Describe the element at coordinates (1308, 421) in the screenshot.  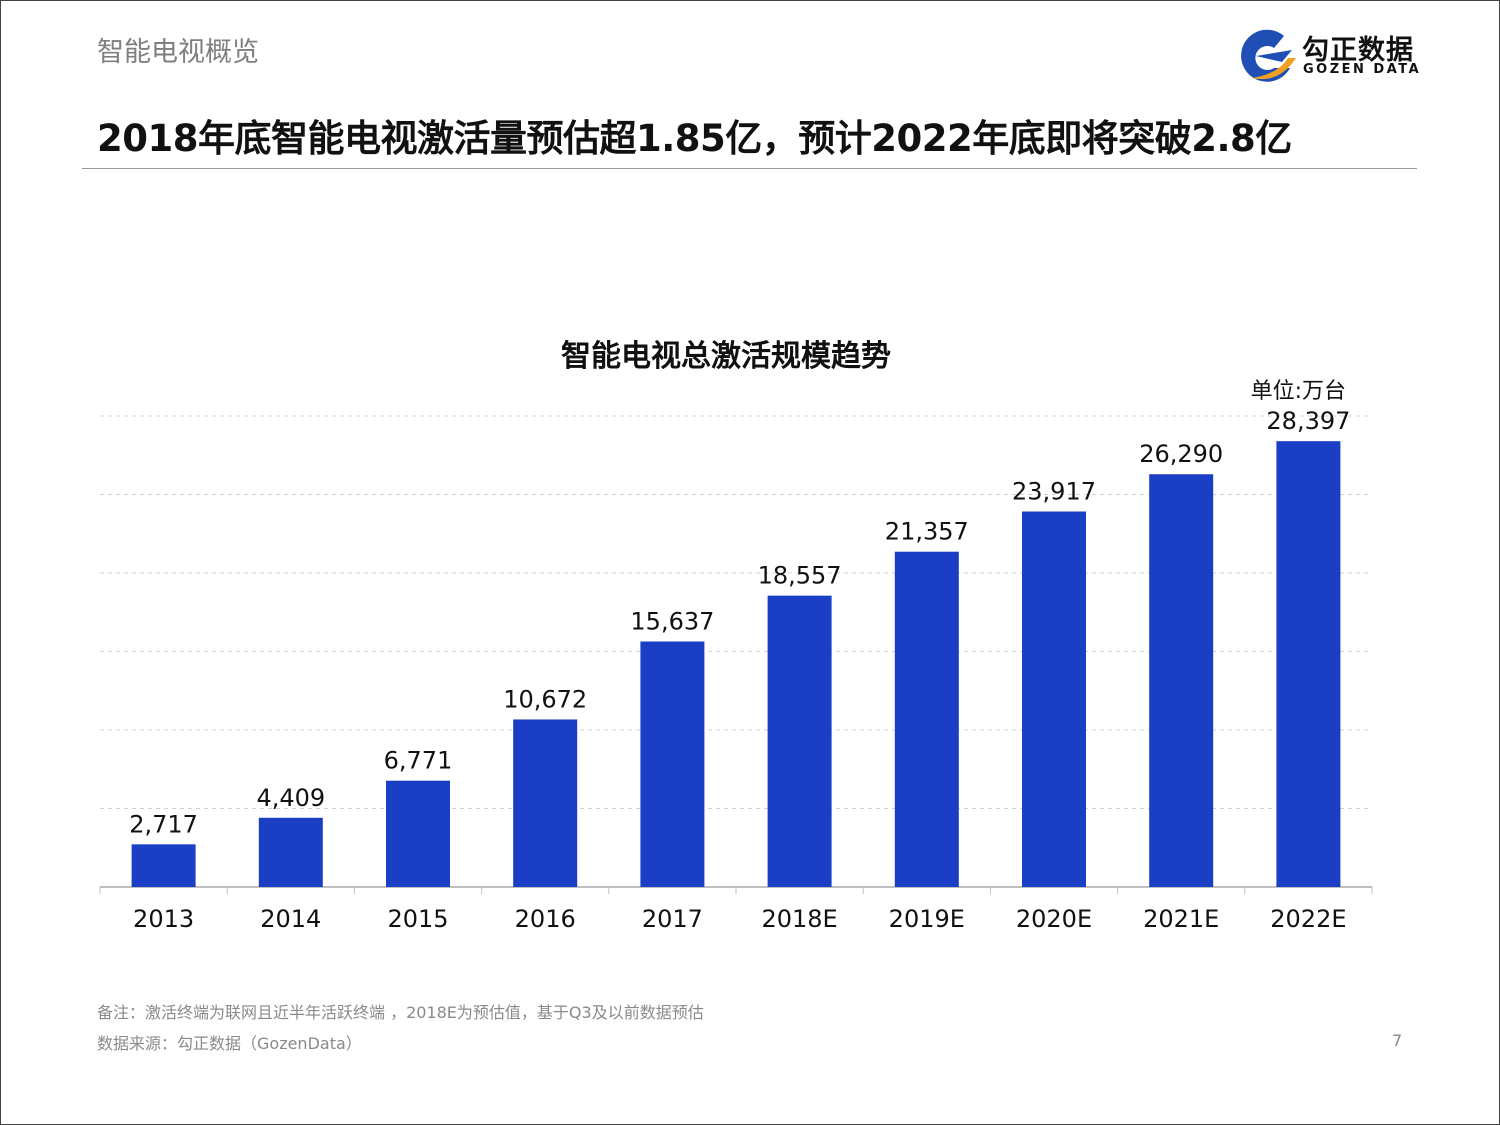
I see `data-label: 28,397` at that location.